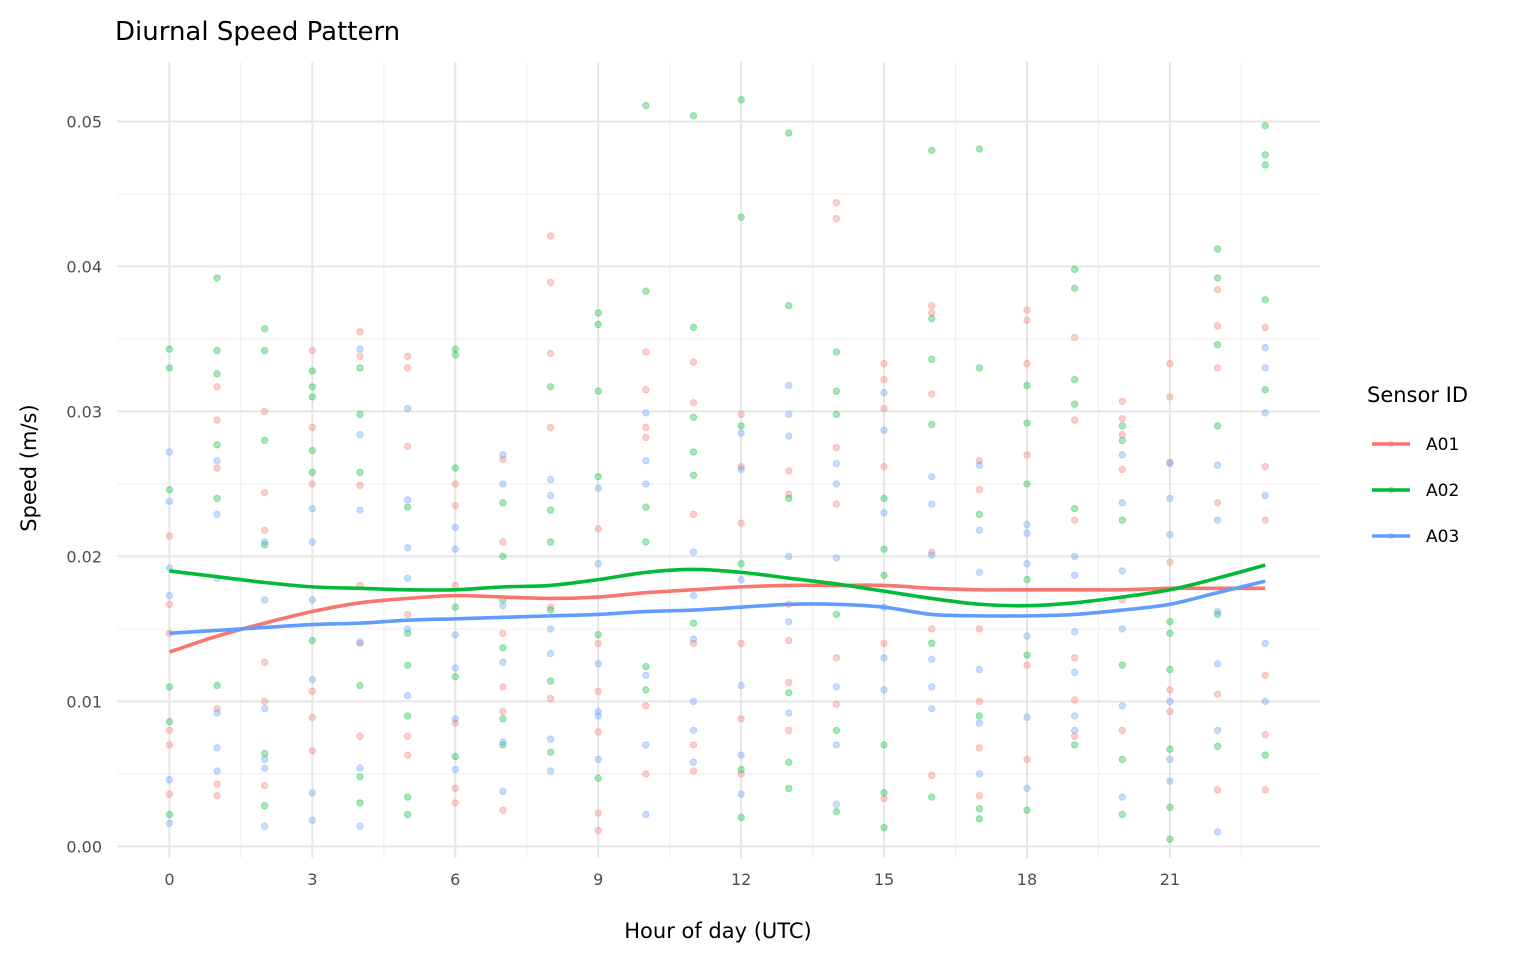 Image resolution: width=1536 pixels, height=960 pixels. What do you see at coordinates (169, 879) in the screenshot?
I see `x-tick-label: 0` at bounding box center [169, 879].